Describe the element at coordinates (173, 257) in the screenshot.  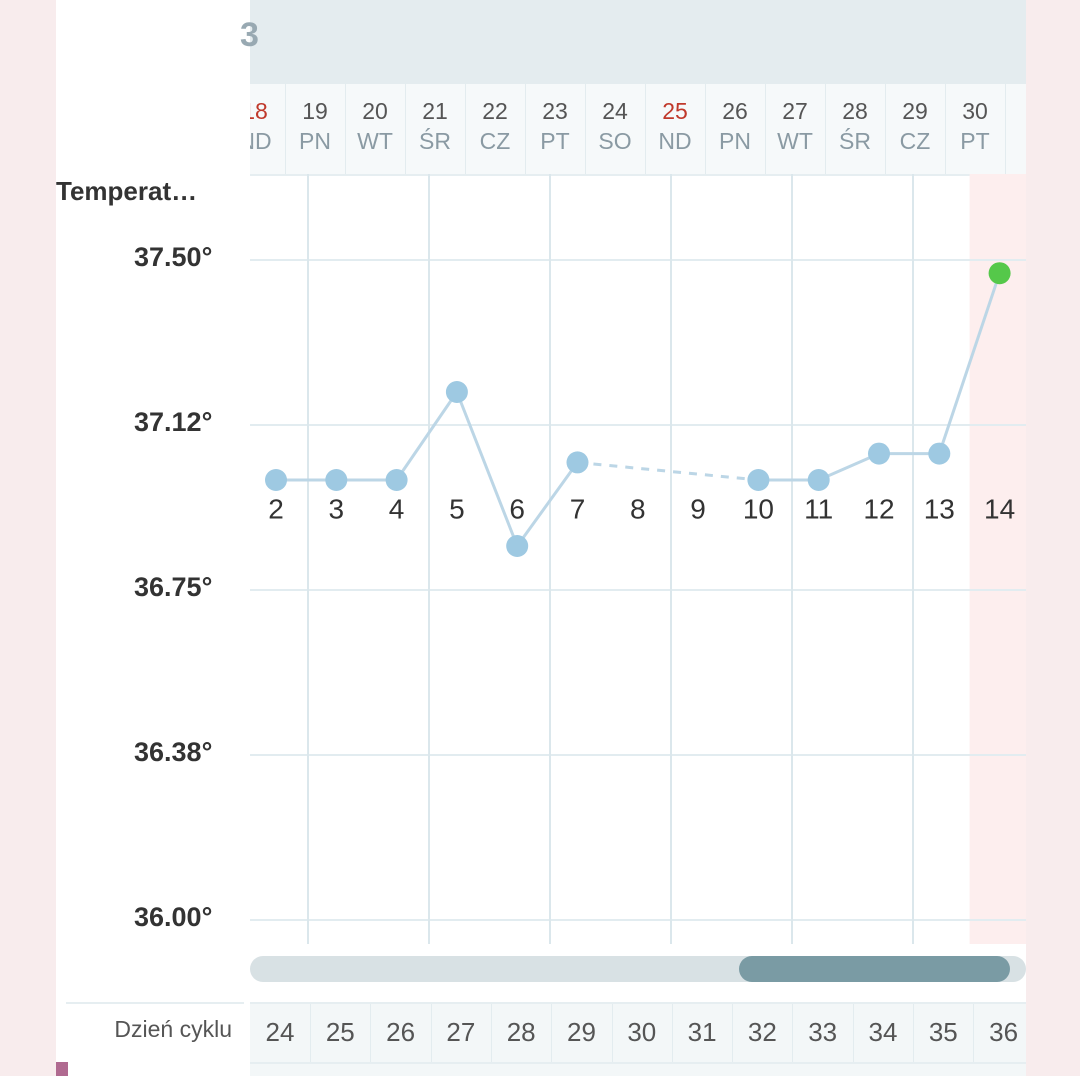
I see `y-tick-label: 37.50°` at that location.